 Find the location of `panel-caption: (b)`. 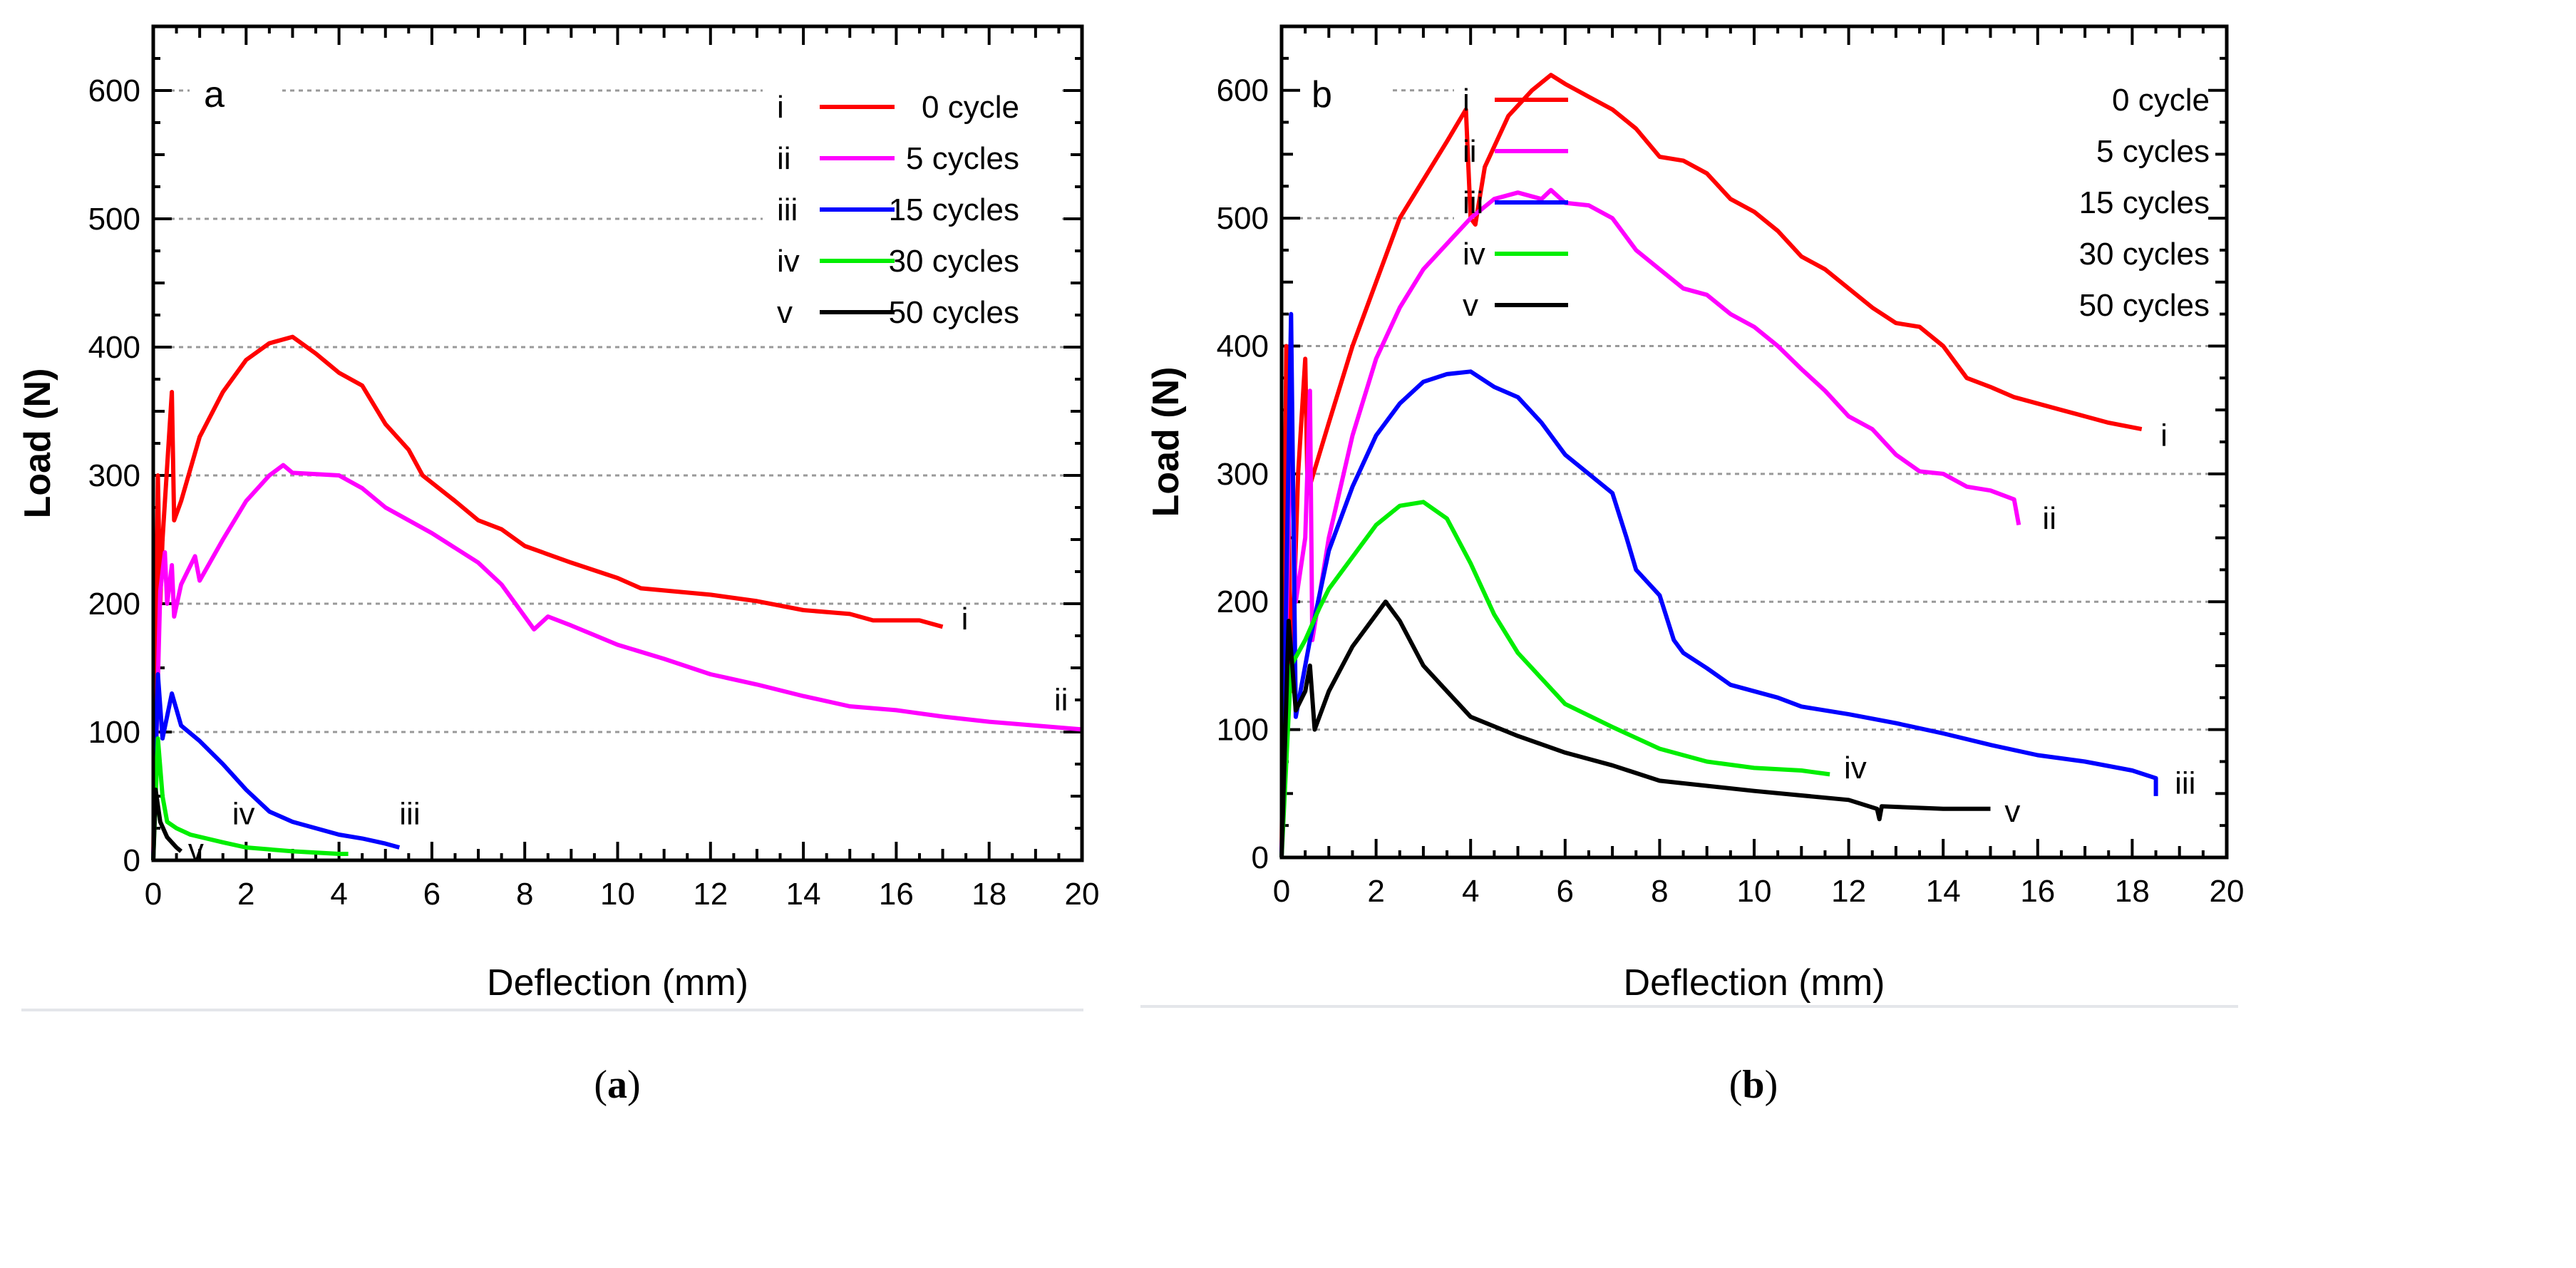

panel-caption: (b) is located at coordinates (1753, 1085).